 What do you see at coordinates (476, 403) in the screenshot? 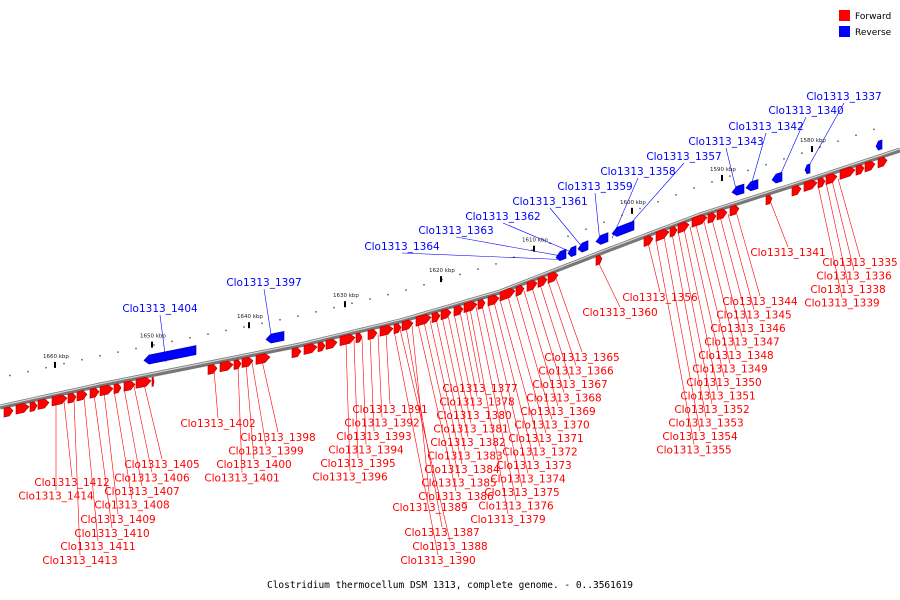
I see `gene-label: Clo1313_1378` at bounding box center [476, 403].